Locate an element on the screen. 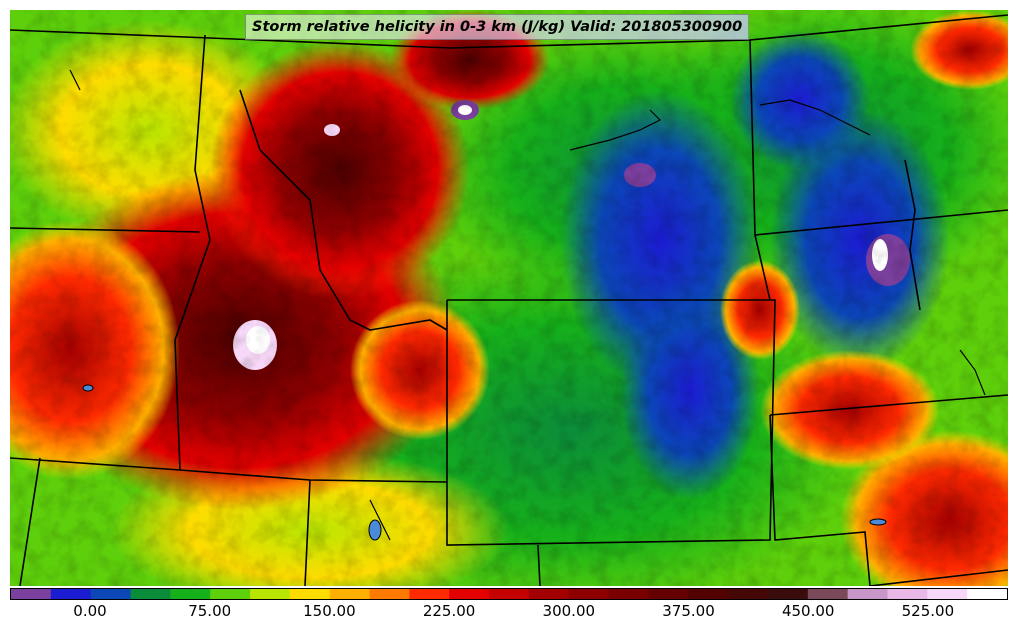  colorbar-tick-label: 525.00 is located at coordinates (928, 611).